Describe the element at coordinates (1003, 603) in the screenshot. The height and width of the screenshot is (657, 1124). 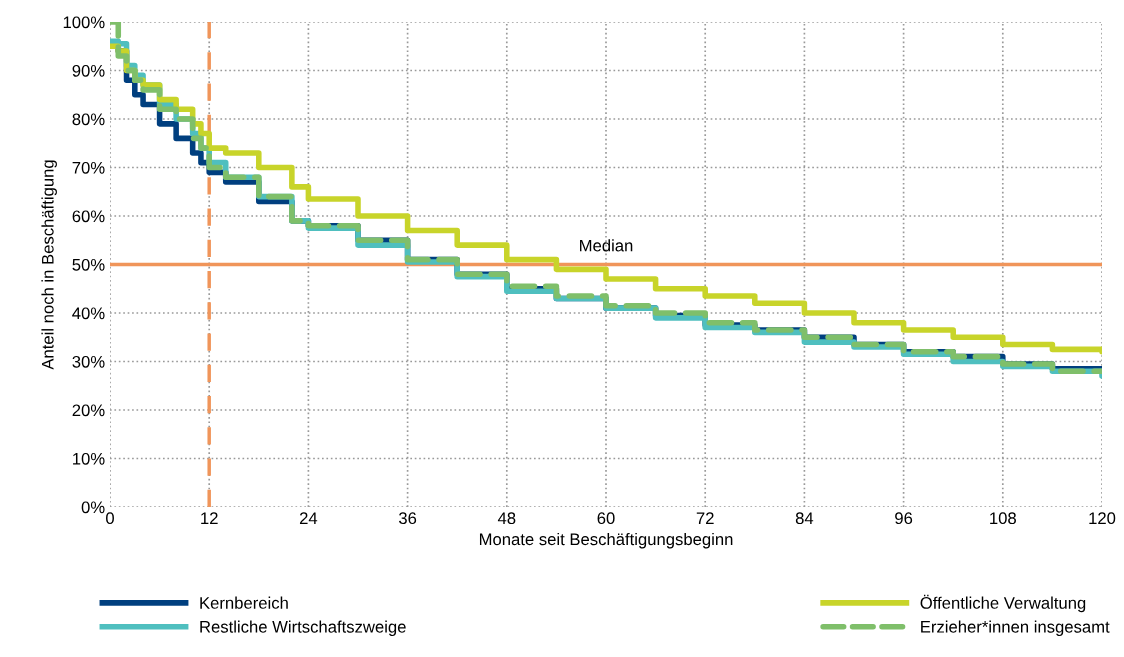
I see `legend-label: Öffentliche Verwaltung` at that location.